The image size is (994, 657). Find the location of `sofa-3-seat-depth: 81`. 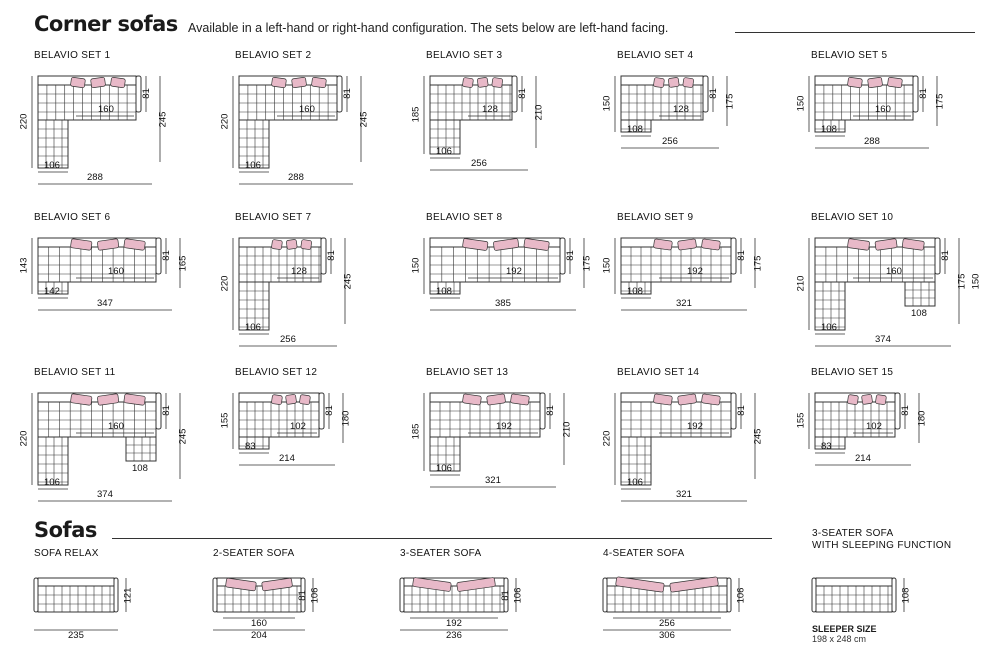

sofa-3-seat-depth: 81 is located at coordinates (505, 595).